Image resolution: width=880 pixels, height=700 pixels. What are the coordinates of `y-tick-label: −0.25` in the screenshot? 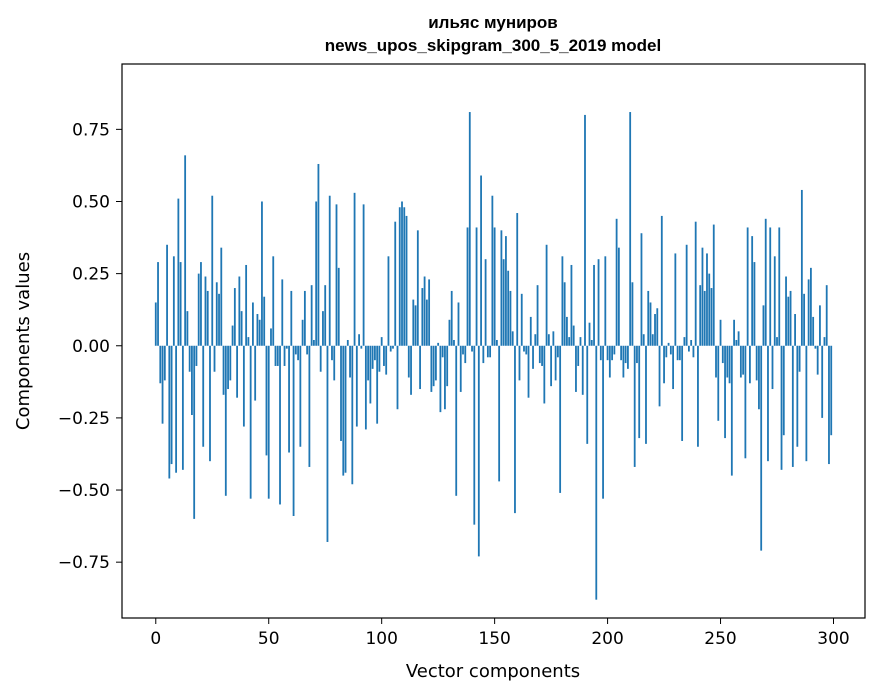 It's located at (84, 419).